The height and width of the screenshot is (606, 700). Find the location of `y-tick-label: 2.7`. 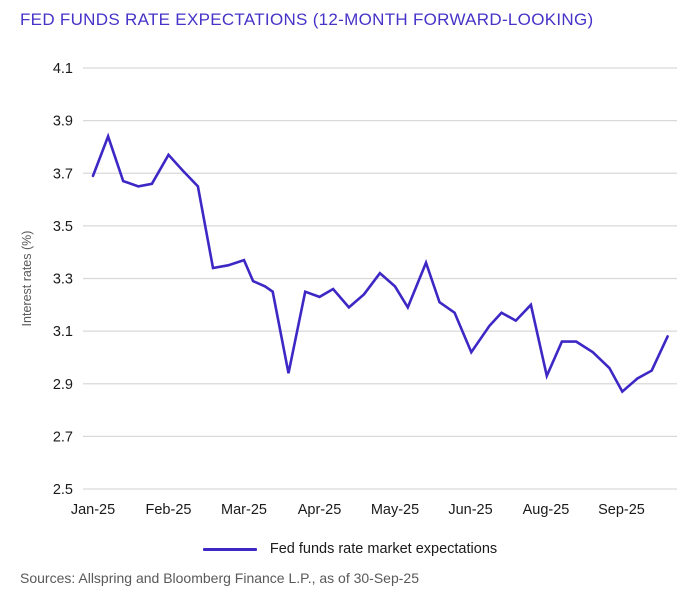

y-tick-label: 2.7 is located at coordinates (63, 437).